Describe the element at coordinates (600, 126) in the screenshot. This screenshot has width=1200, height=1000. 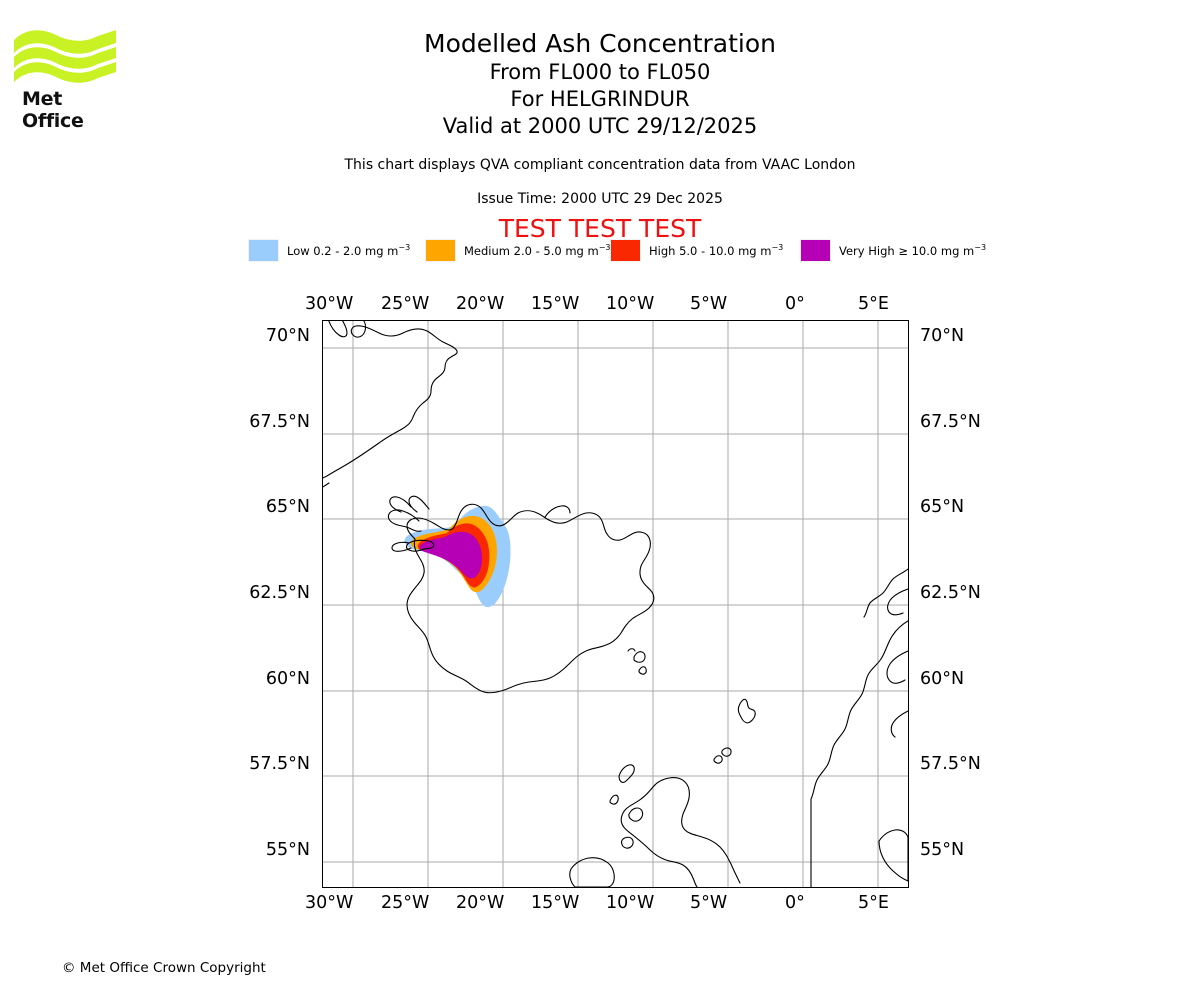
I see `valid-time: Valid at 2000 UTC 29/12/2025` at that location.